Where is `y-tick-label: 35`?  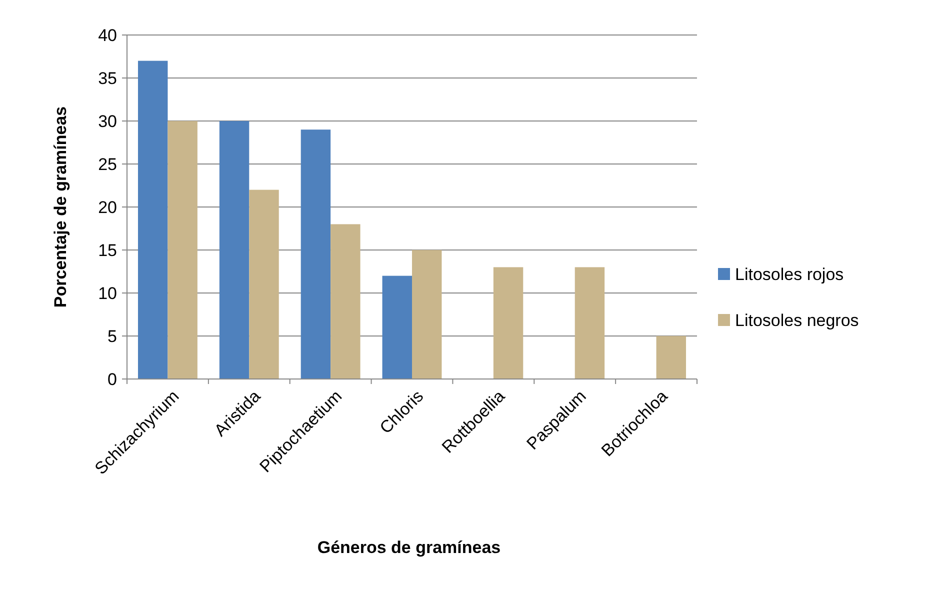
y-tick-label: 35 is located at coordinates (107, 78).